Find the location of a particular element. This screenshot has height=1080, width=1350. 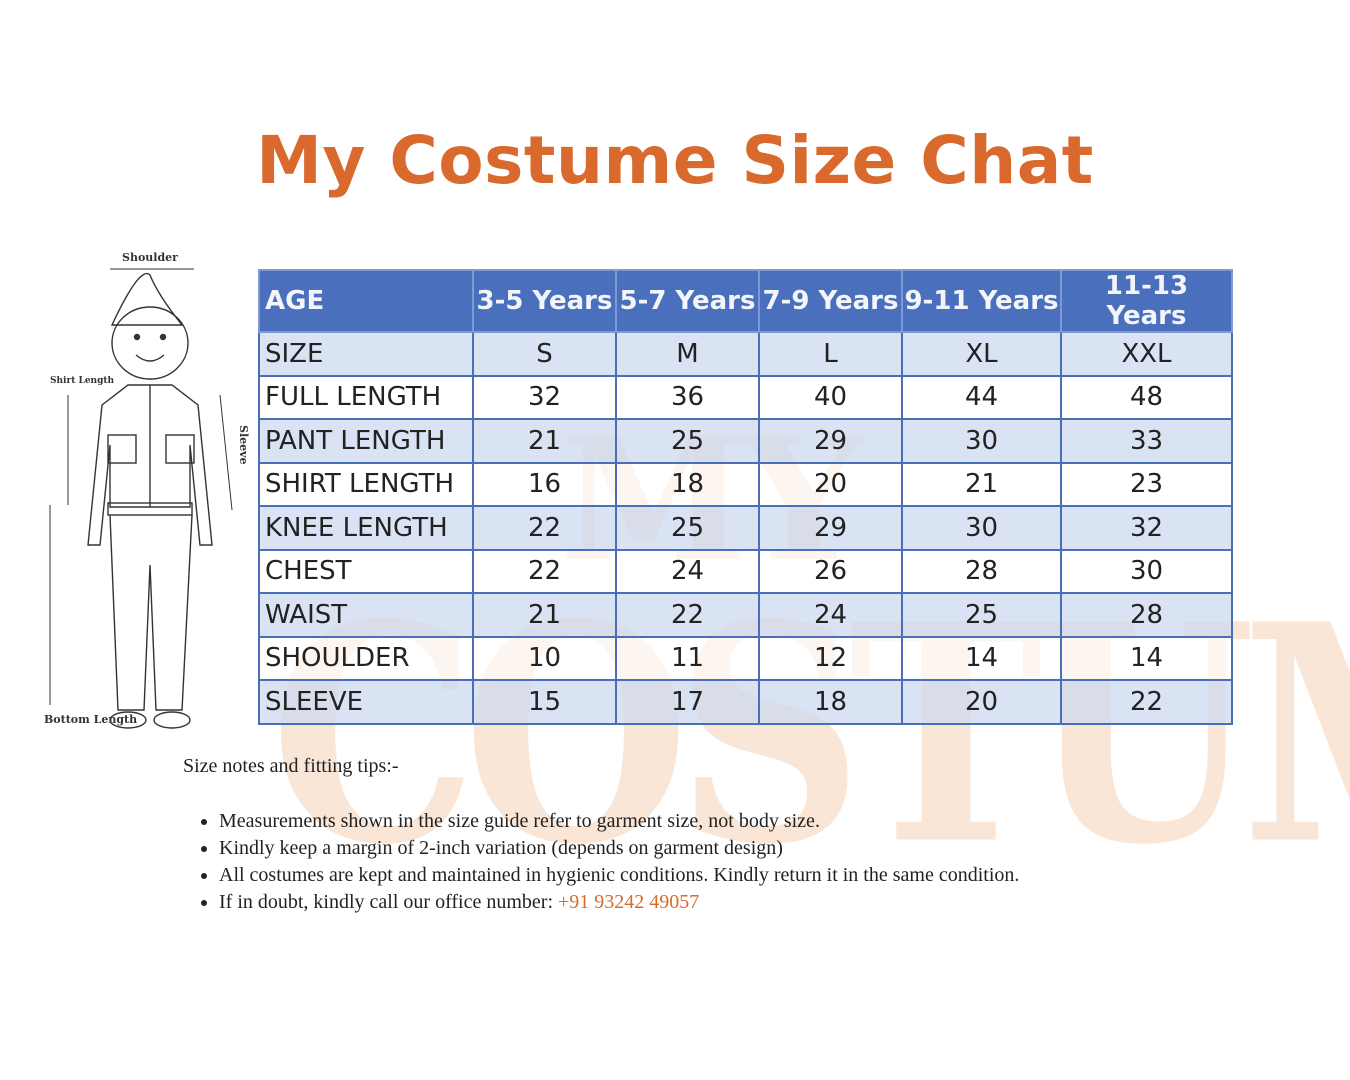

value-cell: 44 is located at coordinates (981, 397).